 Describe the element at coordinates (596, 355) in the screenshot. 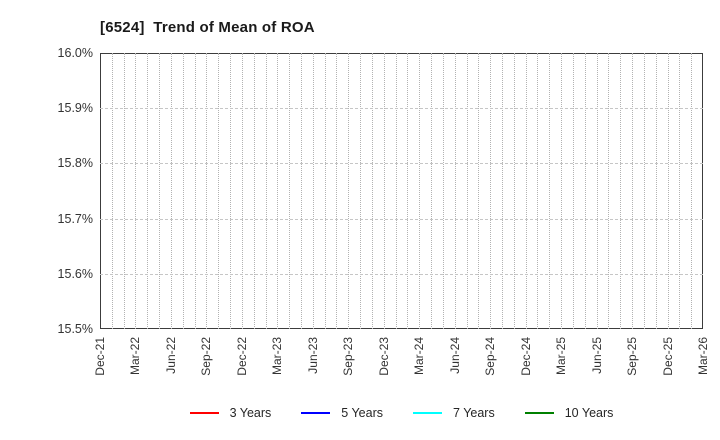

I see `x-tick-label: Jun-25` at that location.